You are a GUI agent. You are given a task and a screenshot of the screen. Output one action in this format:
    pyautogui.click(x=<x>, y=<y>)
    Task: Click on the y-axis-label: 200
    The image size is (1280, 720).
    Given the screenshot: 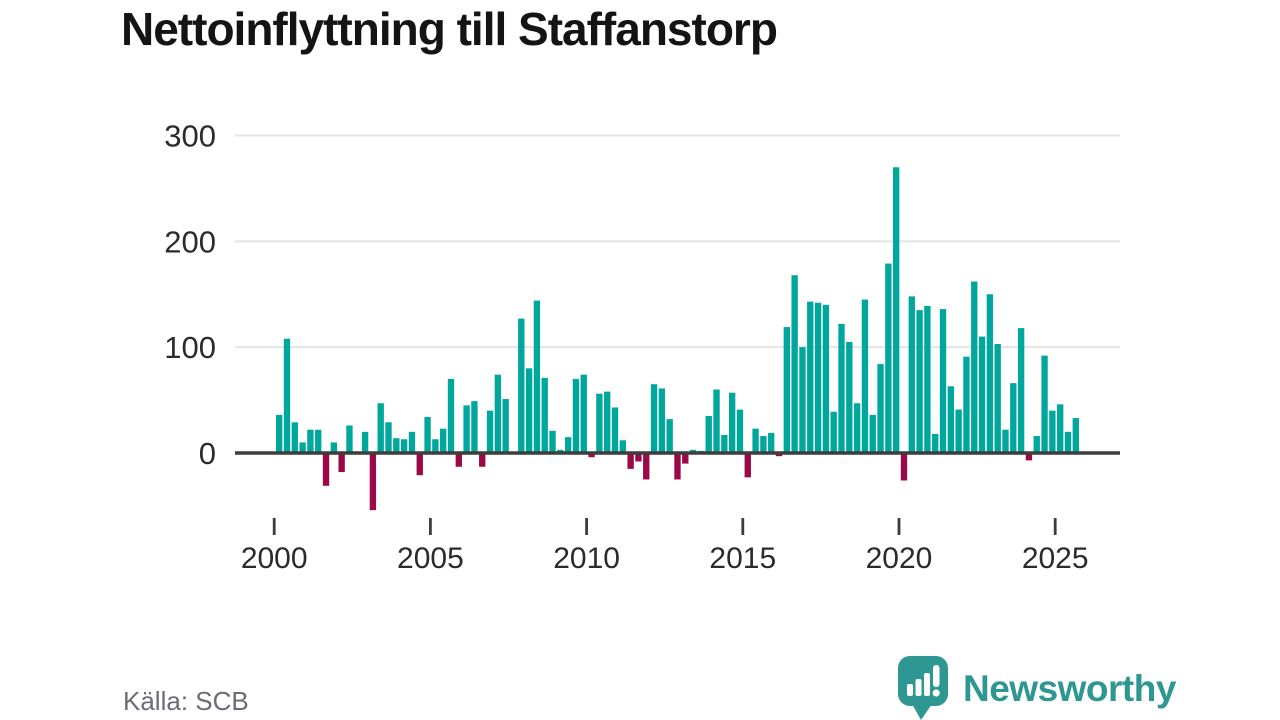 What is the action you would take?
    pyautogui.click(x=190, y=241)
    